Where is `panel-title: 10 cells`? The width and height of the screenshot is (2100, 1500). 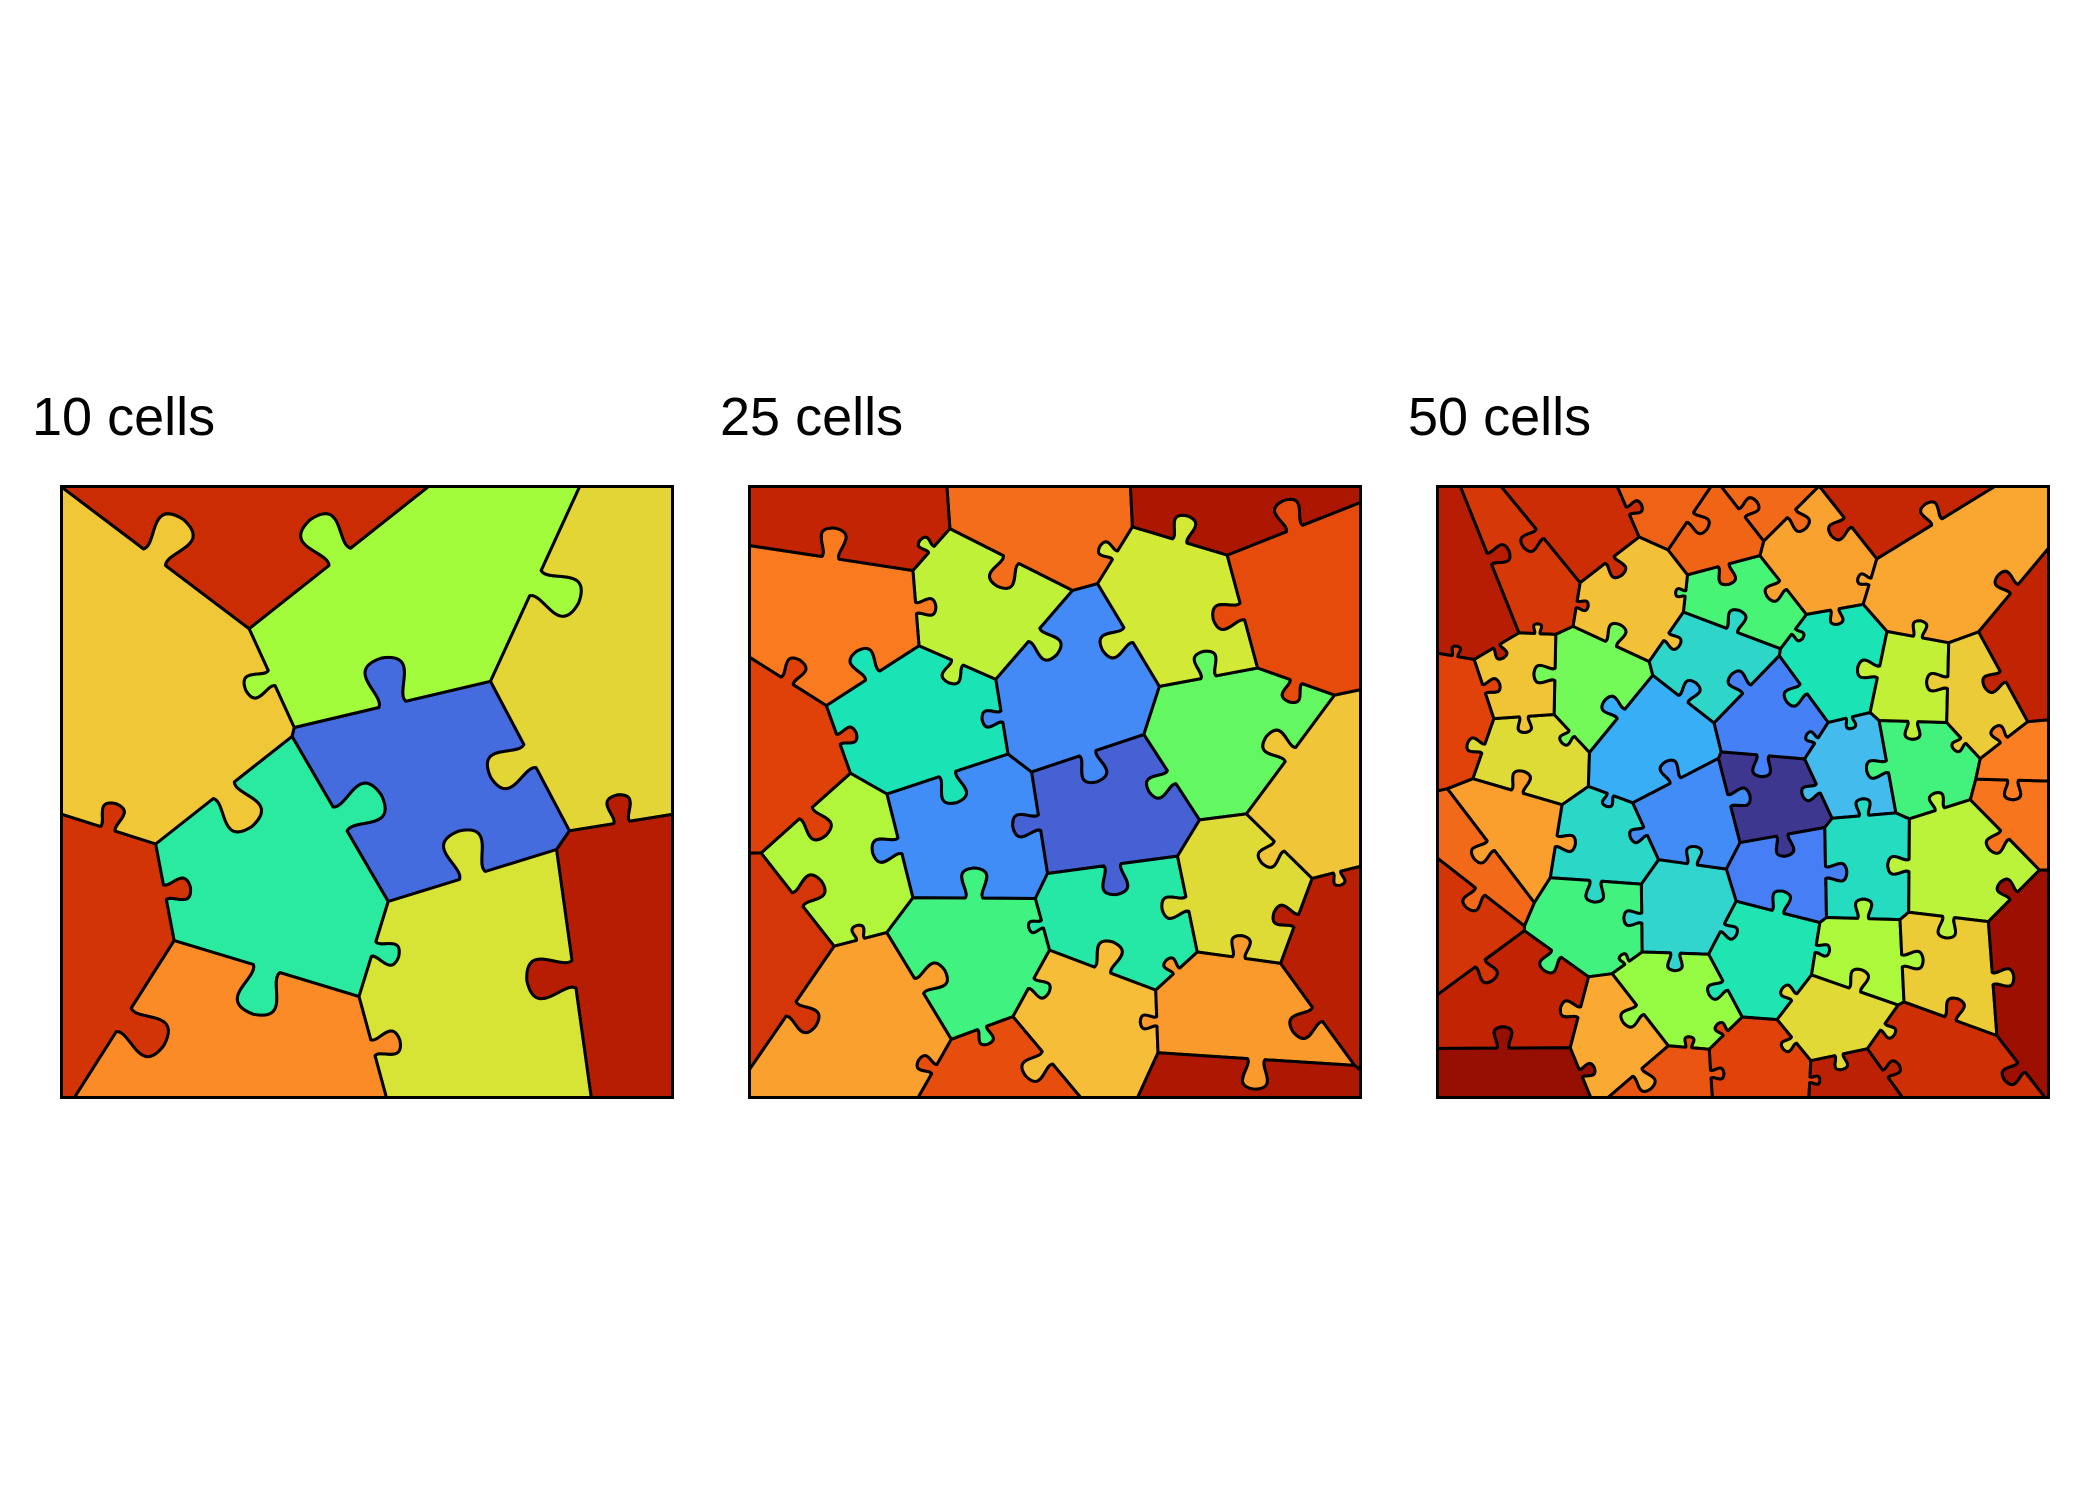
panel-title: 10 cells is located at coordinates (124, 417).